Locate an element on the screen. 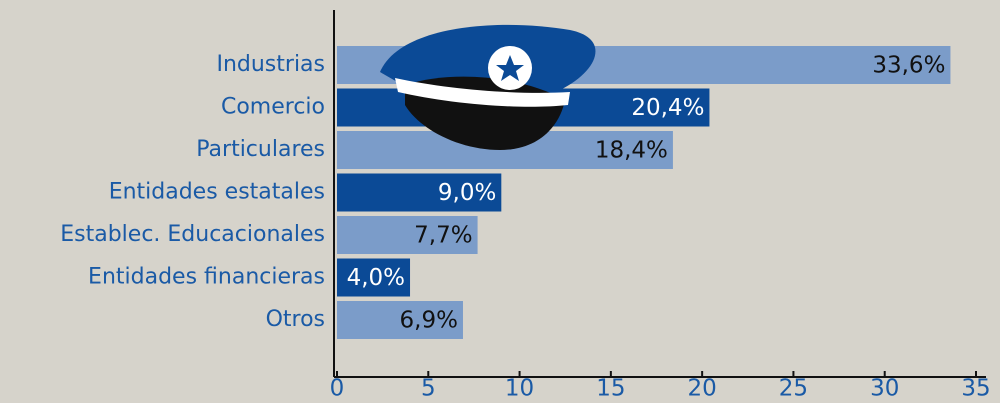 Image resolution: width=1000 pixels, height=403 pixels. x-tick-label: 5 is located at coordinates (428, 389).